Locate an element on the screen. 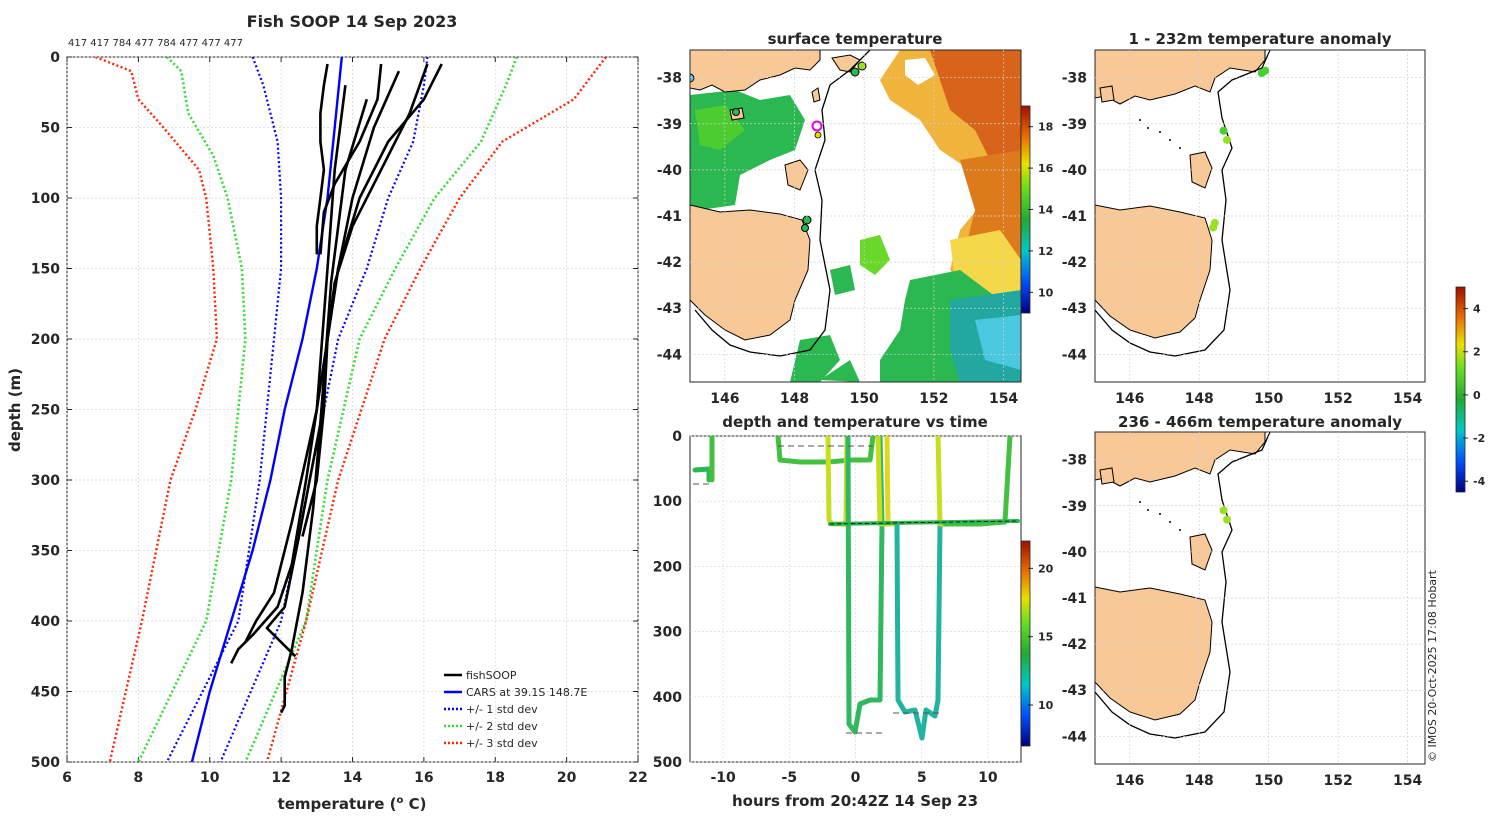 The height and width of the screenshot is (820, 1500). anom-colorbar is located at coordinates (1460, 389).